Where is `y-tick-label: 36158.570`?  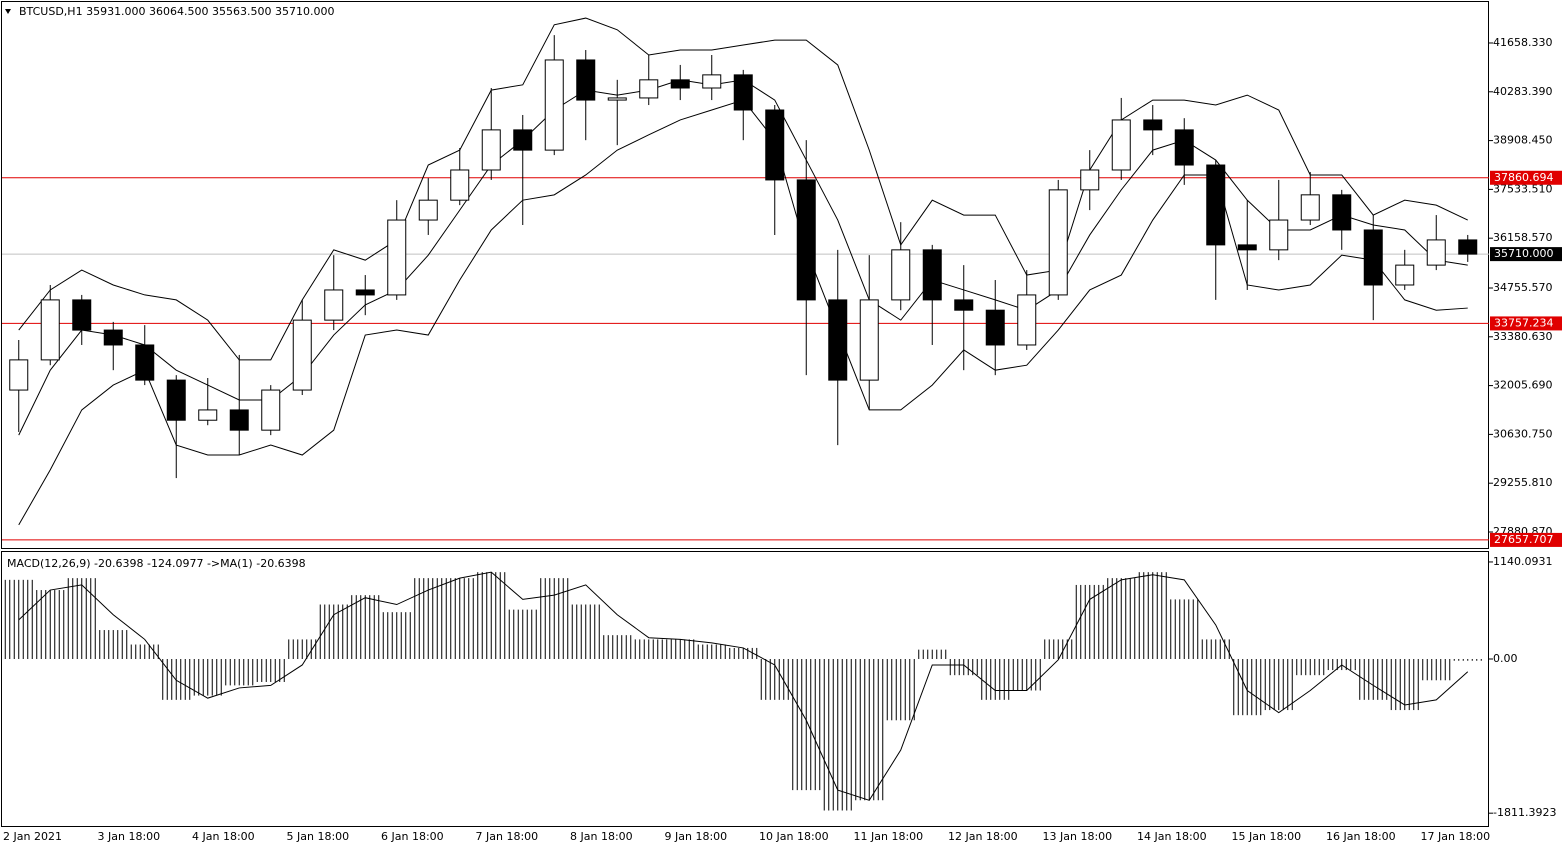
y-tick-label: 36158.570 is located at coordinates (1523, 237).